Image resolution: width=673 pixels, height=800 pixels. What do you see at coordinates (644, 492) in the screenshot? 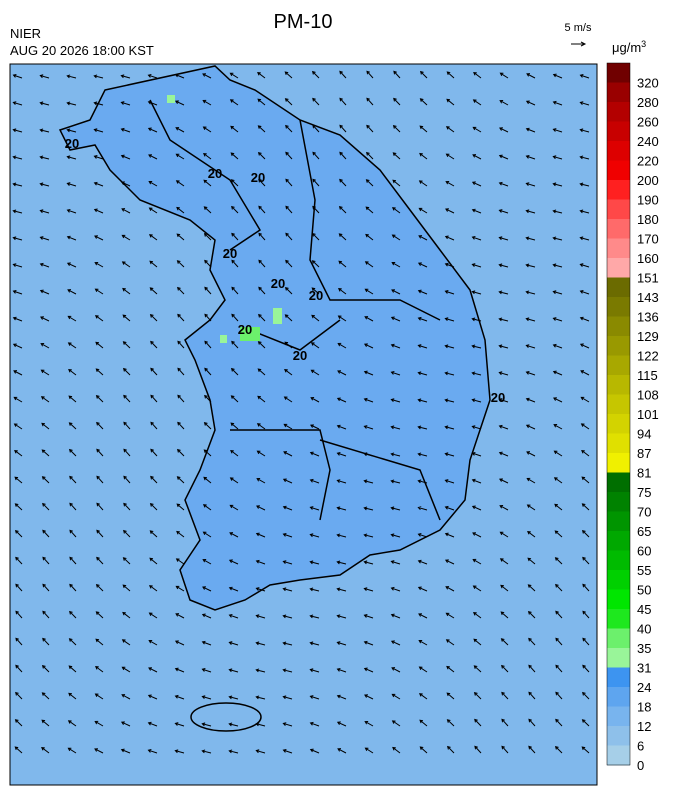
I see `colorbar-label: 75` at bounding box center [644, 492].